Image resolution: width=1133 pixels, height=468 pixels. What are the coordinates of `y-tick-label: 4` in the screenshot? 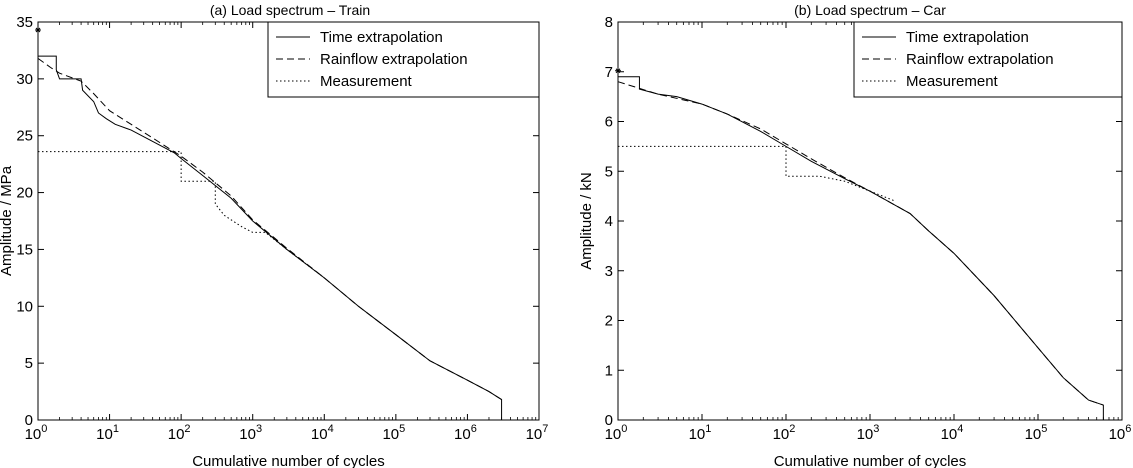 It's located at (609, 221).